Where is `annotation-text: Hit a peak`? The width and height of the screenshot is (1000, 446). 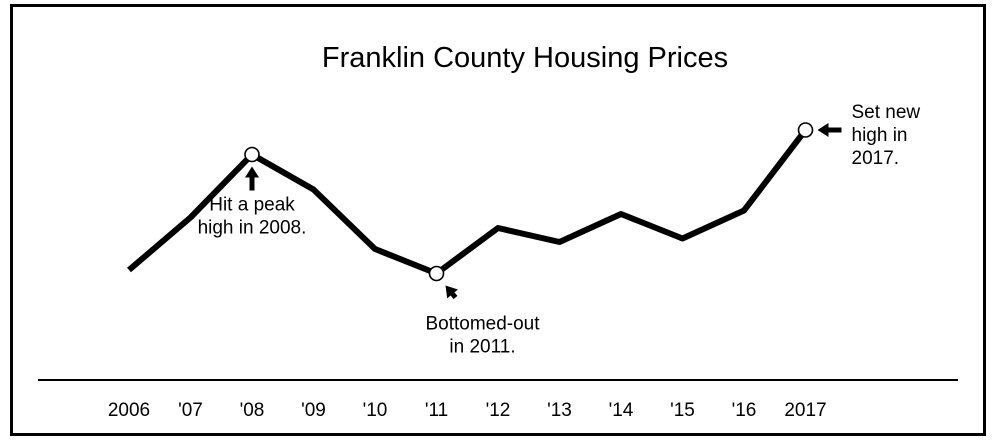
annotation-text: Hit a peak is located at coordinates (252, 205).